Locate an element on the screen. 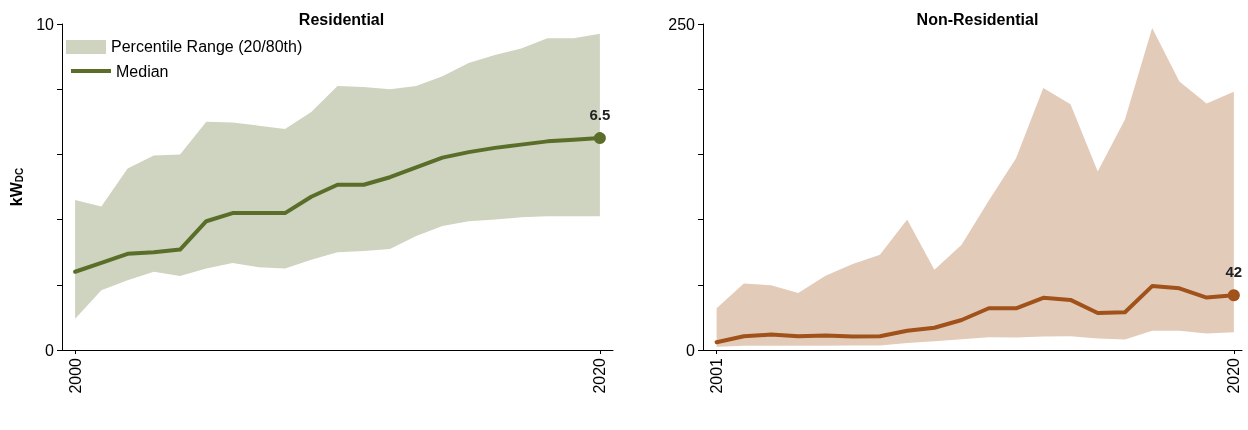 The width and height of the screenshot is (1248, 430). x-tick-label: 2000 is located at coordinates (75, 375).